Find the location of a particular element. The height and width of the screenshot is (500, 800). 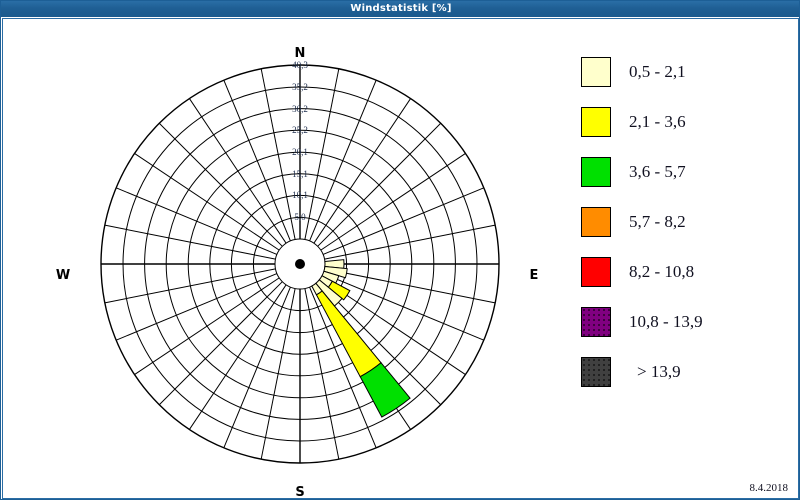

compass-label-south: S is located at coordinates (300, 492).